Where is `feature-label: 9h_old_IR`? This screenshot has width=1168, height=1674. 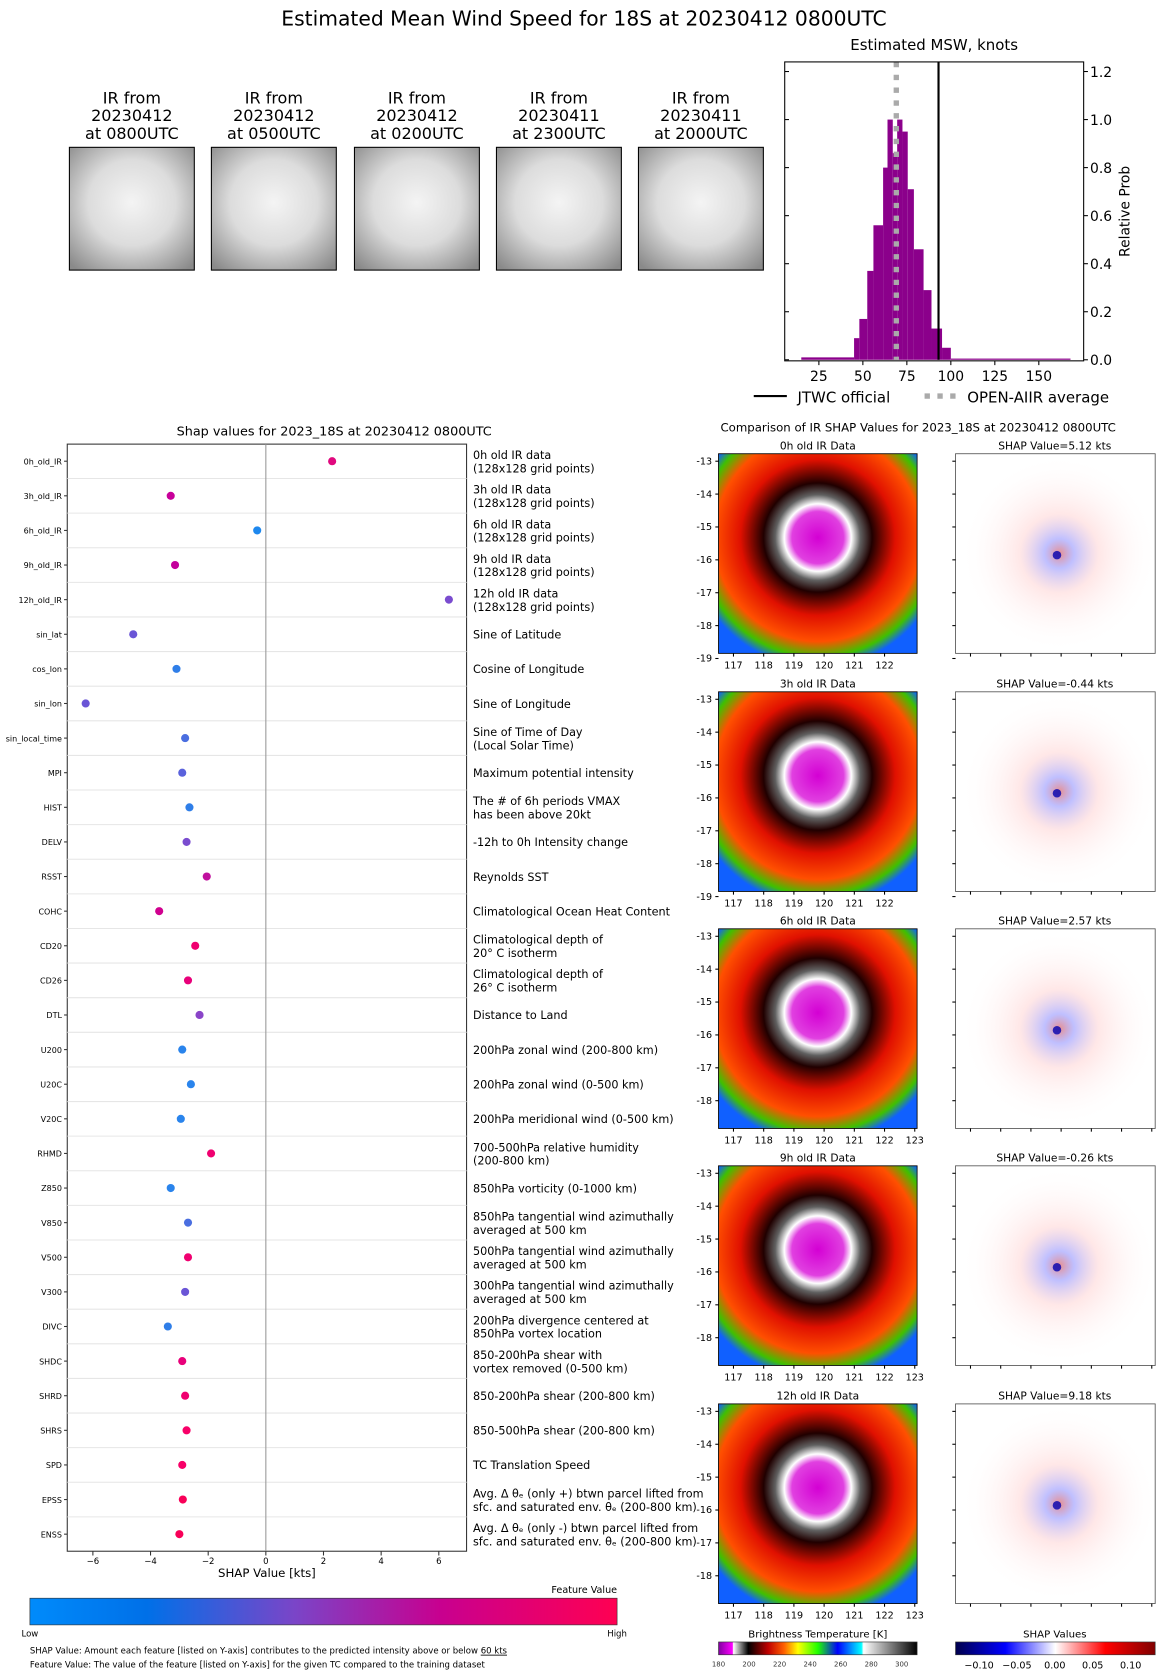 feature-label: 9h_old_IR is located at coordinates (43, 565).